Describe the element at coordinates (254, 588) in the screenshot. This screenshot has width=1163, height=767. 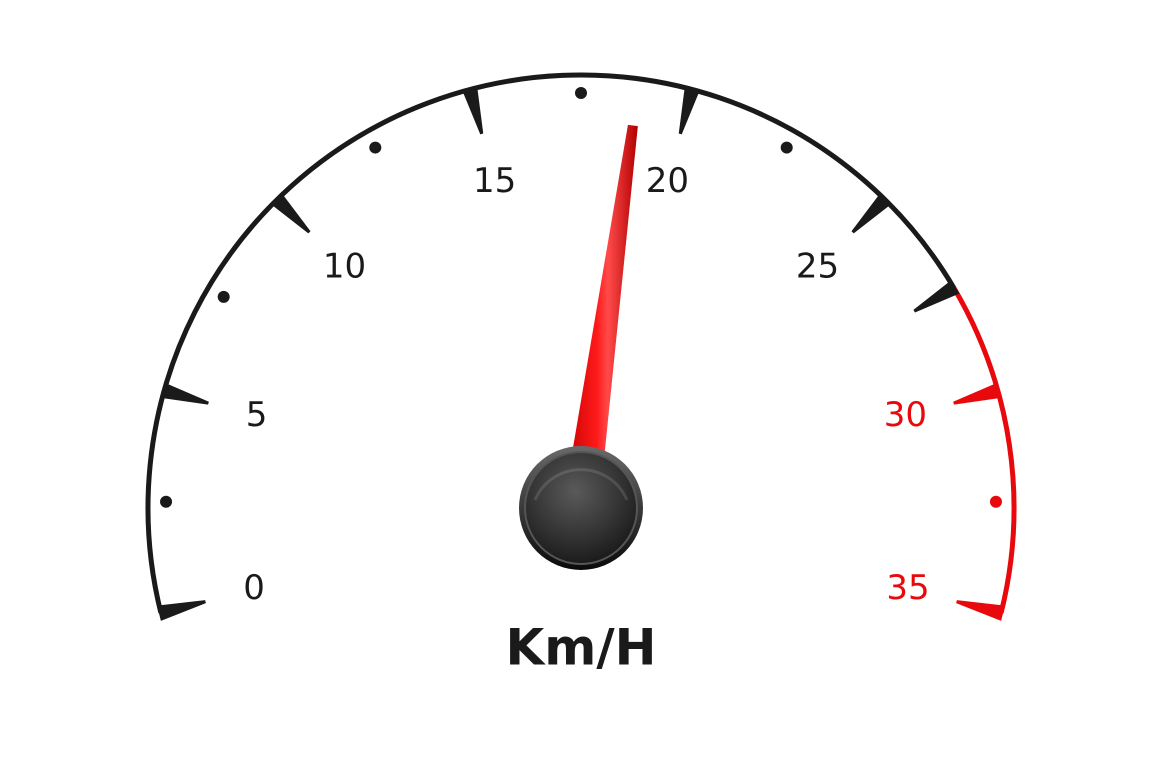
I see `tick-label-0: 0` at that location.